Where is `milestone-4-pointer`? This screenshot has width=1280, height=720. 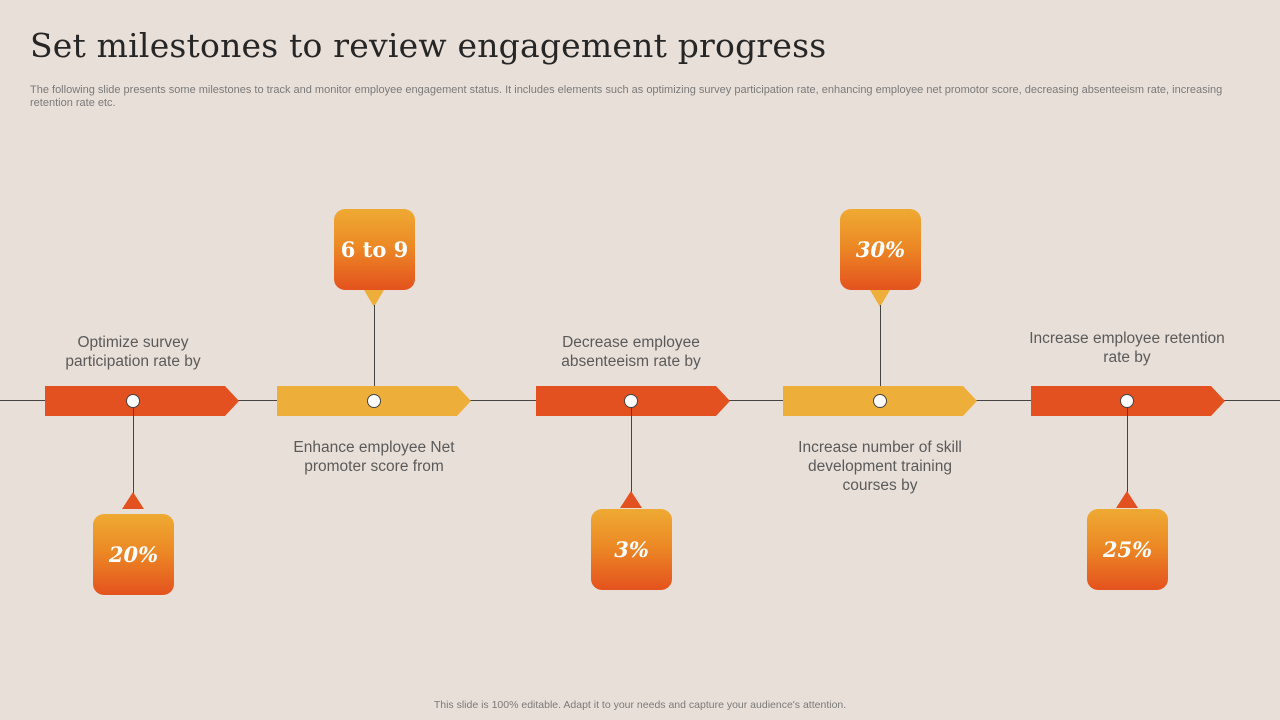 milestone-4-pointer is located at coordinates (880, 298).